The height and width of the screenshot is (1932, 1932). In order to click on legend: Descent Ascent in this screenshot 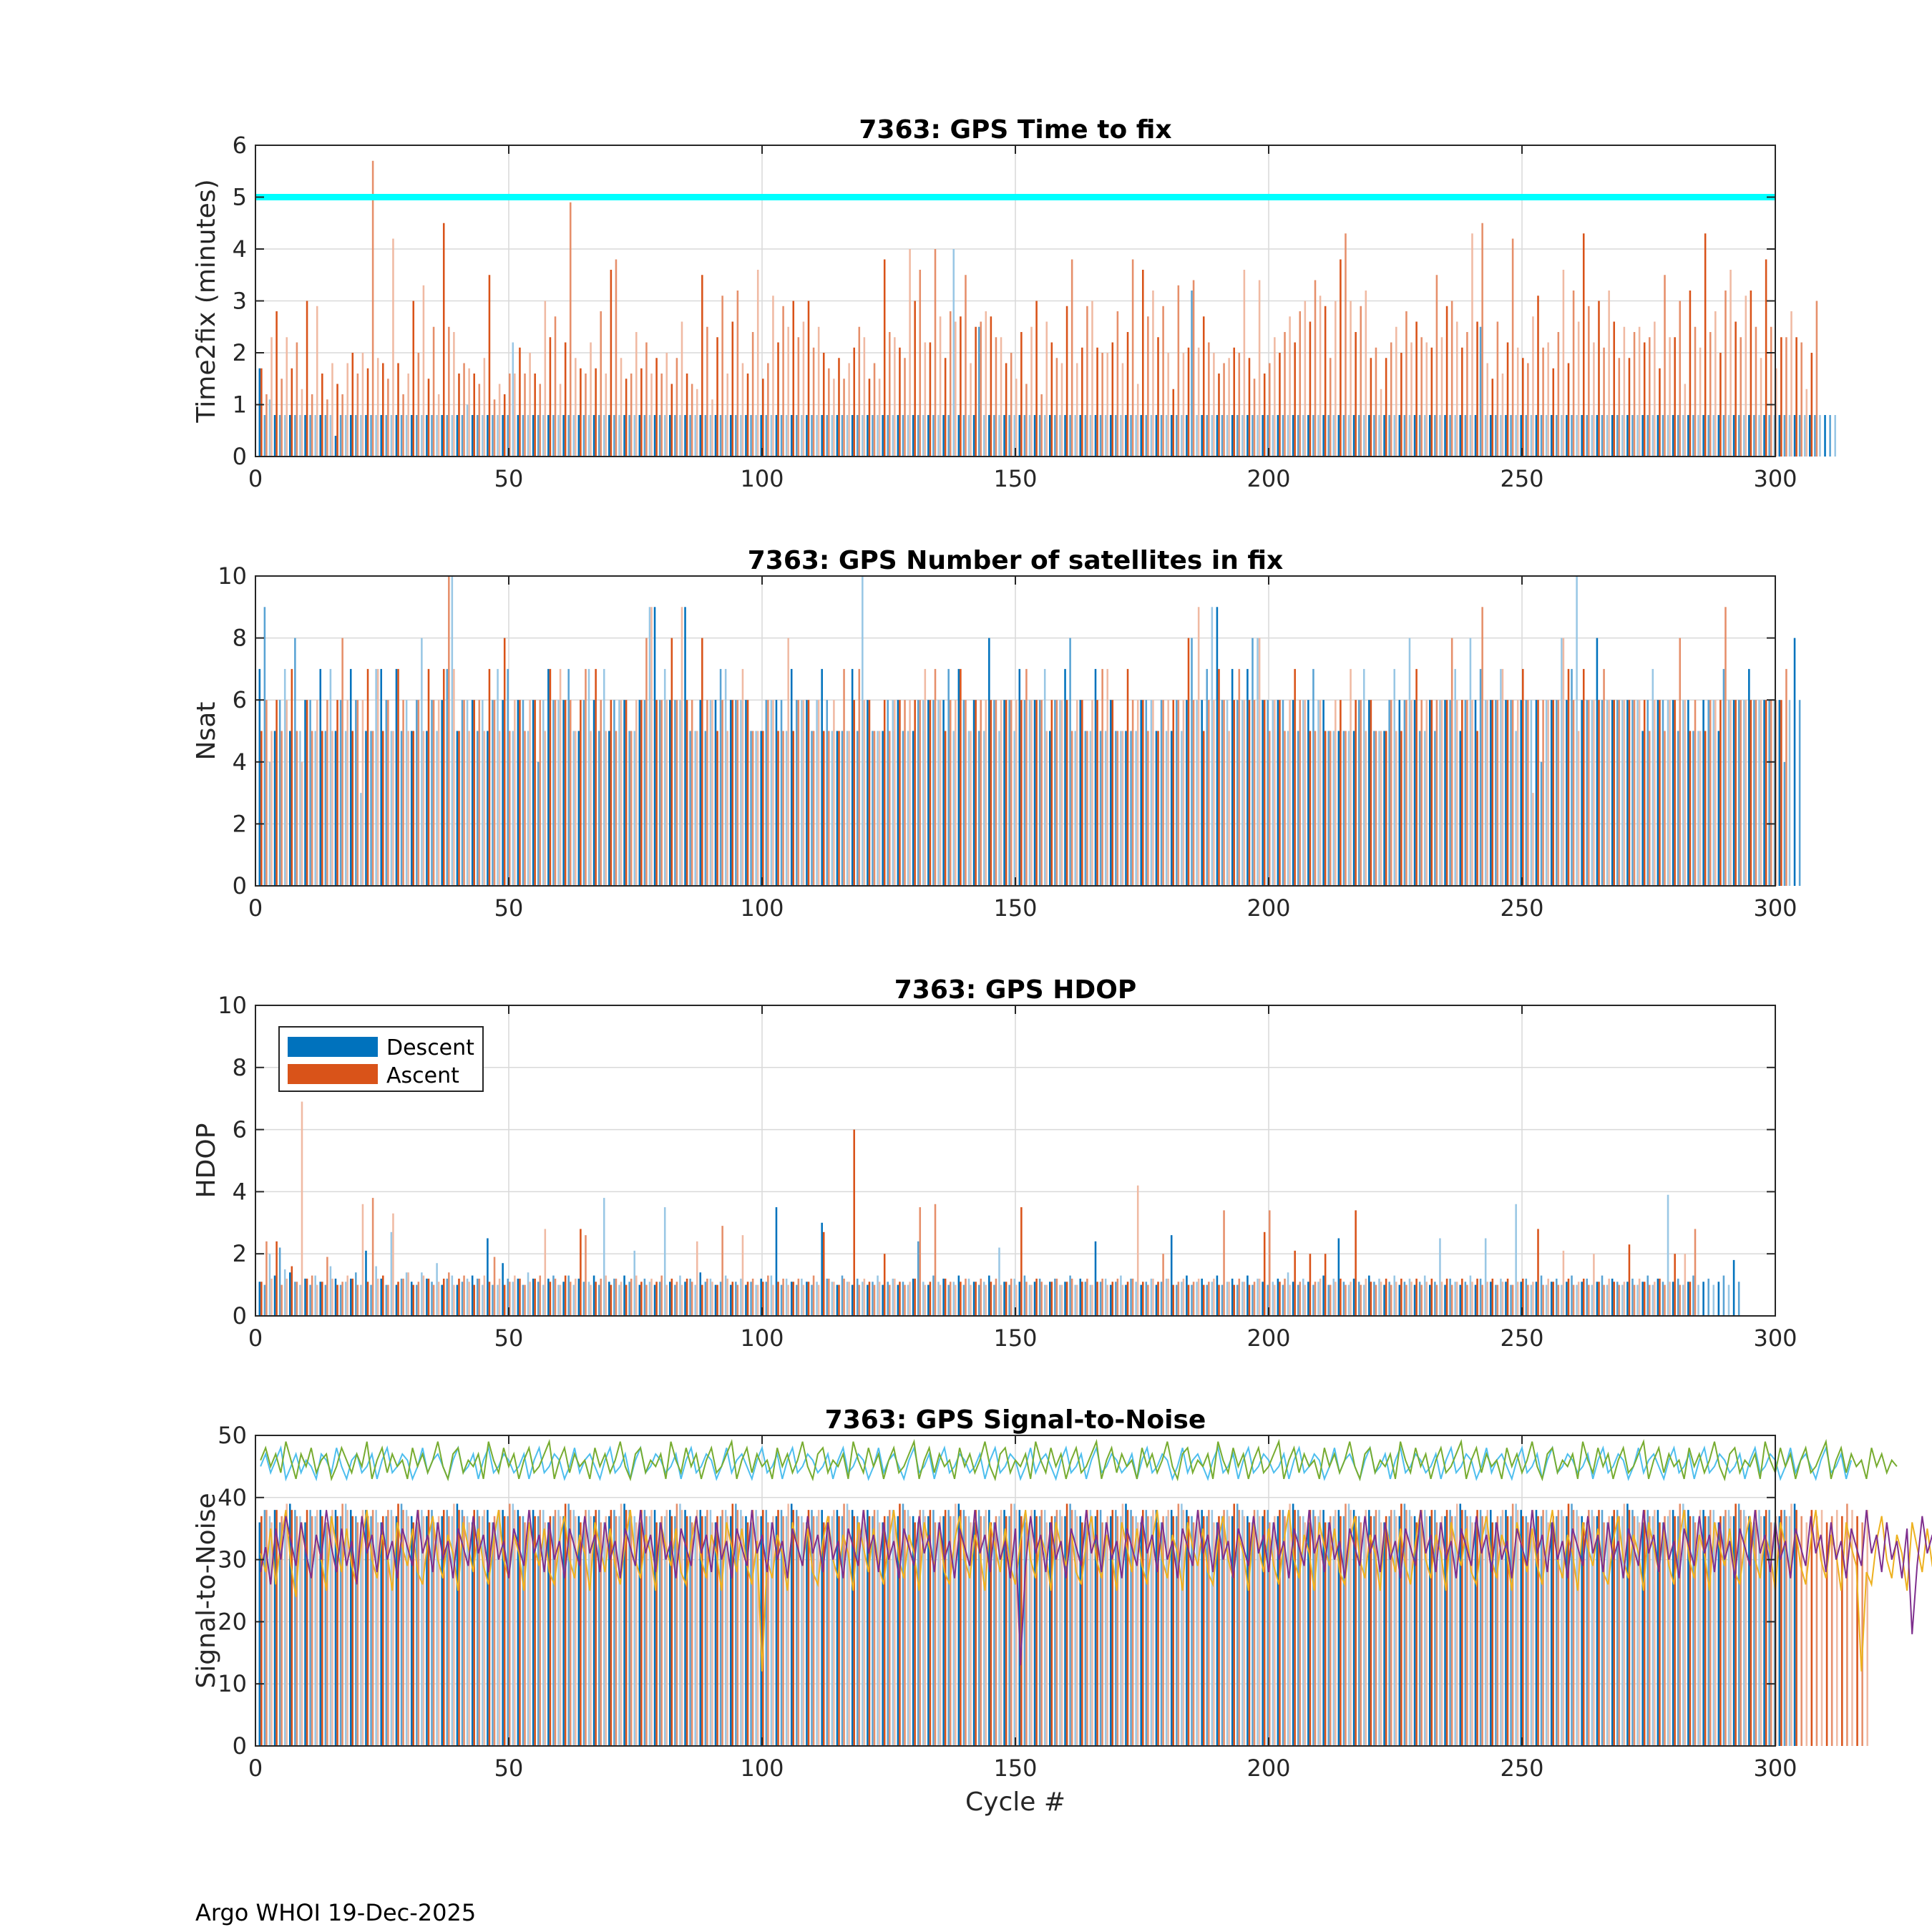, I will do `click(381, 1059)`.